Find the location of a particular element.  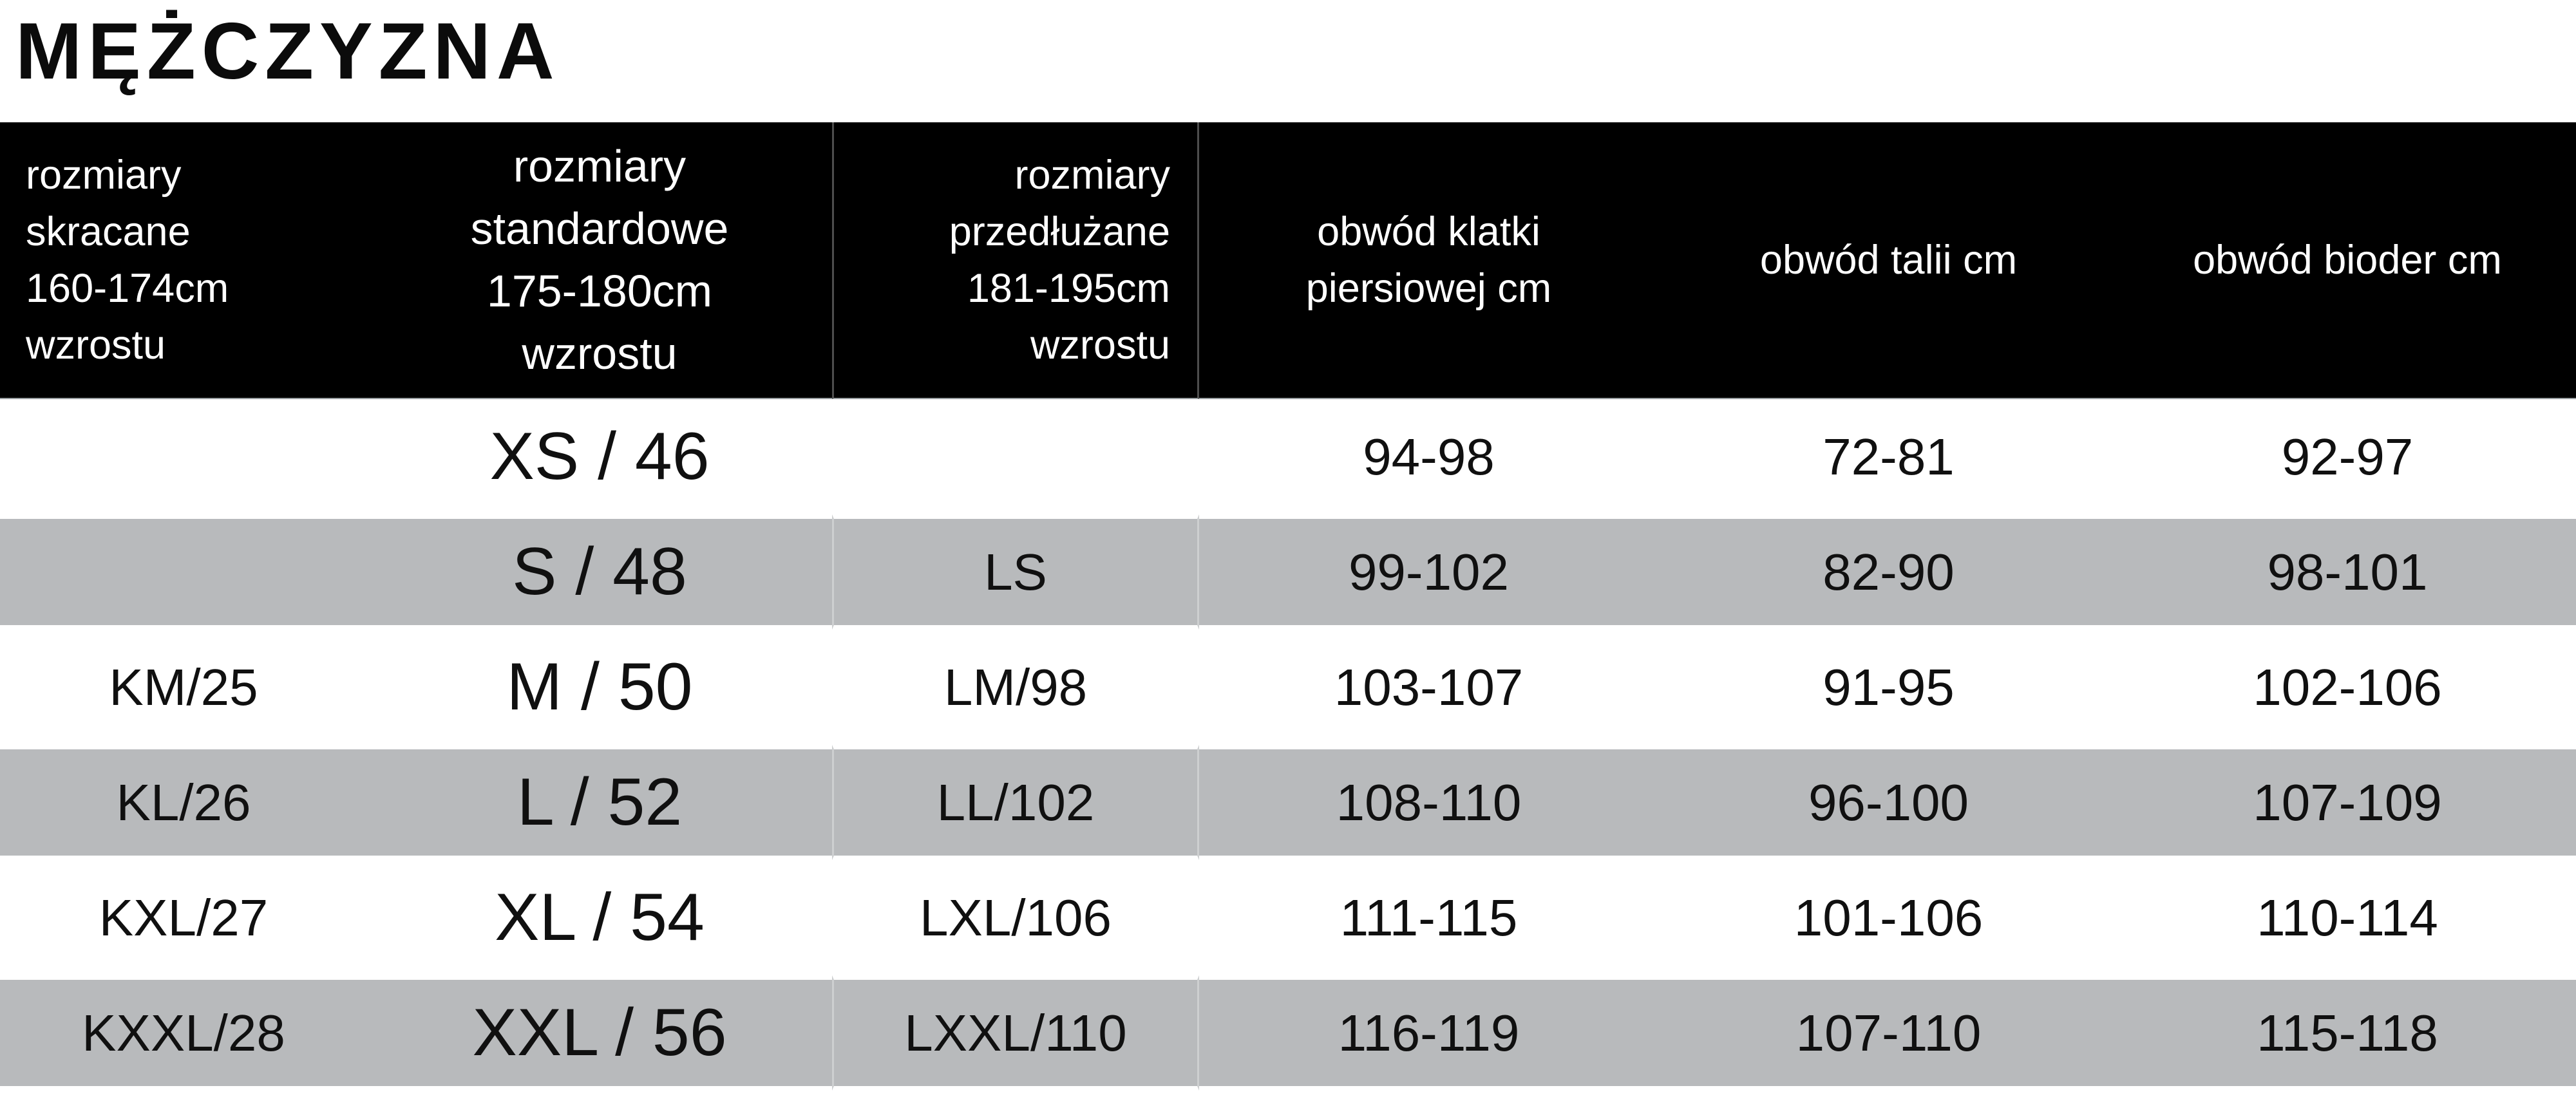

table-cell-biodra: 110-114 is located at coordinates (2347, 918).